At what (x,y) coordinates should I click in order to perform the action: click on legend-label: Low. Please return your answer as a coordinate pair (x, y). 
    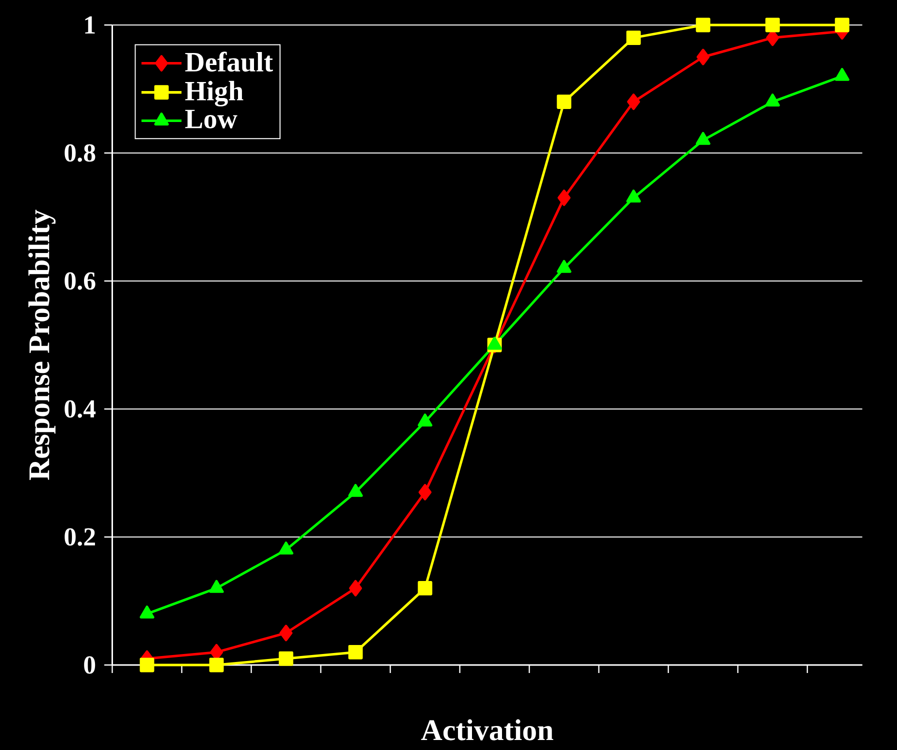
    Looking at the image, I should click on (211, 119).